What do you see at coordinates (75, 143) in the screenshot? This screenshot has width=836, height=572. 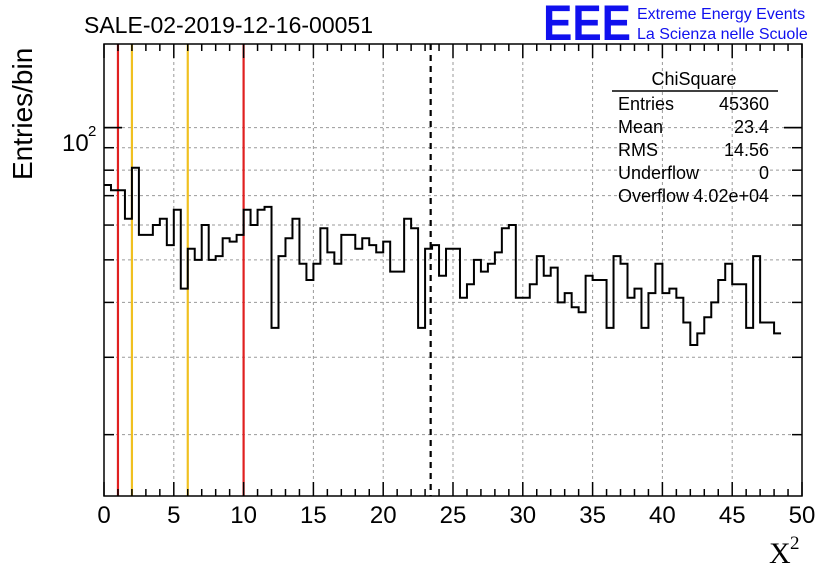 I see `y-tick-label-base: 10` at bounding box center [75, 143].